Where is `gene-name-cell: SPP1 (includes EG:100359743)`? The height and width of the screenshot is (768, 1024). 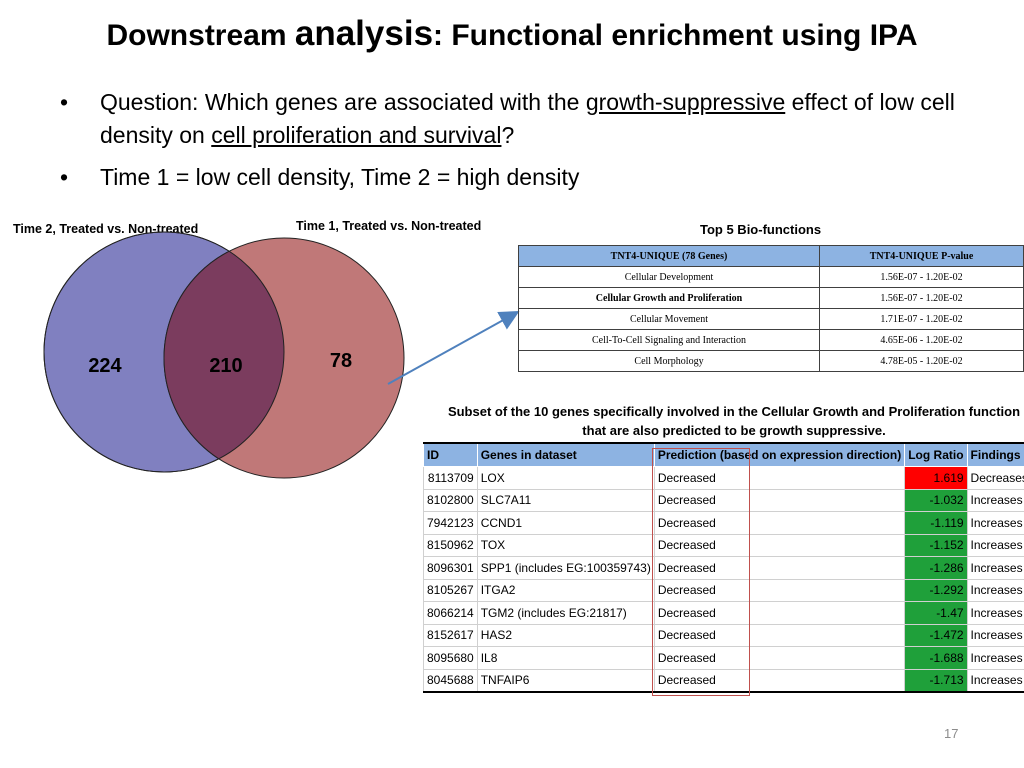
gene-name-cell: SPP1 (includes EG:100359743) is located at coordinates (565, 568).